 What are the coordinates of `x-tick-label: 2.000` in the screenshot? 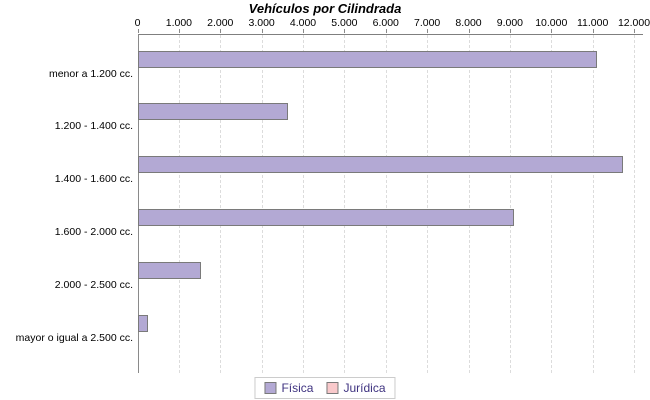 It's located at (220, 23).